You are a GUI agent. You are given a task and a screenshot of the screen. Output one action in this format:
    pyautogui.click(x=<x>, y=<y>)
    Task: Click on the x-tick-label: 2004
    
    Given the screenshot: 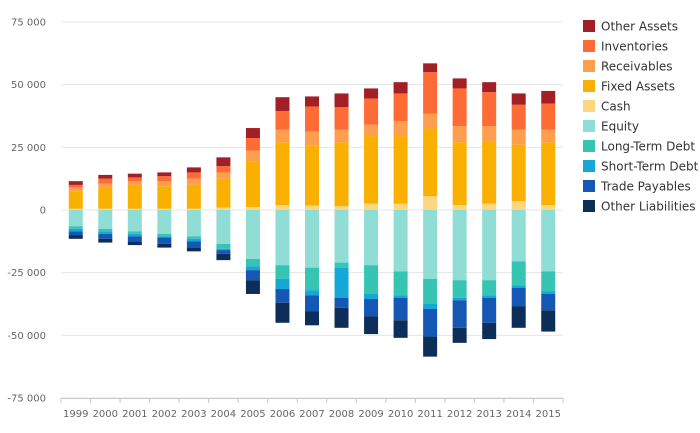 What is the action you would take?
    pyautogui.click(x=223, y=414)
    